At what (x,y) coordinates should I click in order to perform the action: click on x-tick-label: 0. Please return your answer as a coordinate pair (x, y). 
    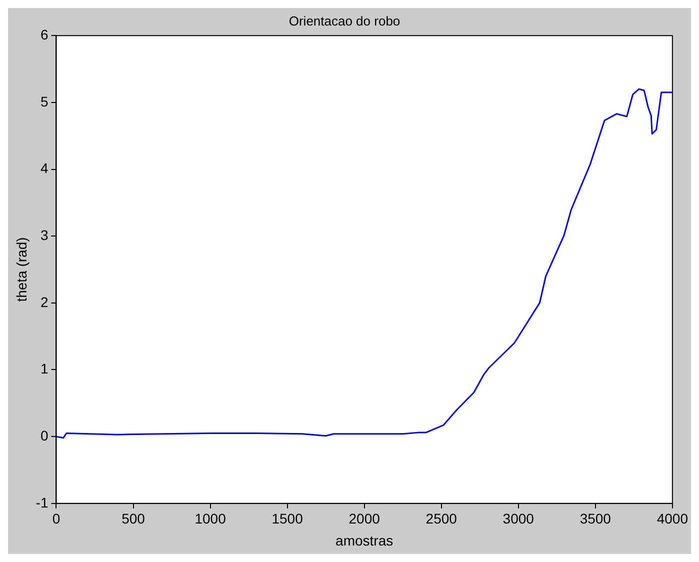
    Looking at the image, I should click on (56, 518).